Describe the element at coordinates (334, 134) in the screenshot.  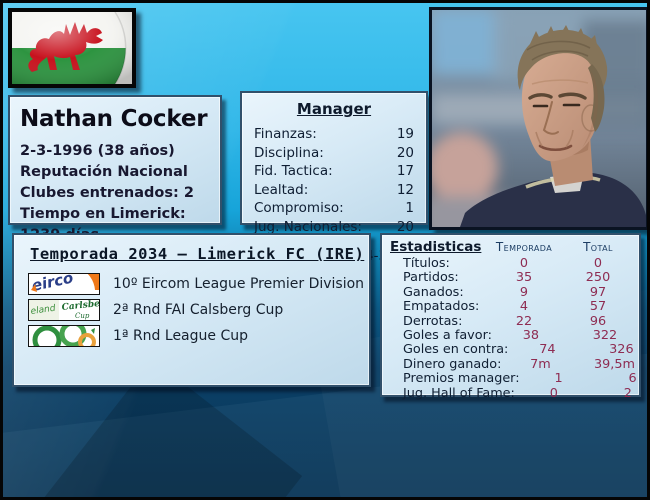
I see `attribute-row: Finanzas: 19` at that location.